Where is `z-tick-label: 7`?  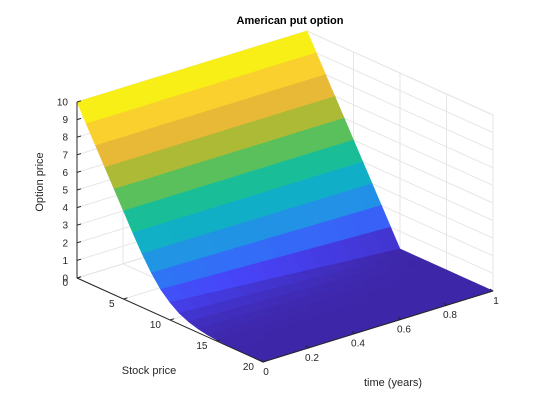 z-tick-label: 7 is located at coordinates (65, 155).